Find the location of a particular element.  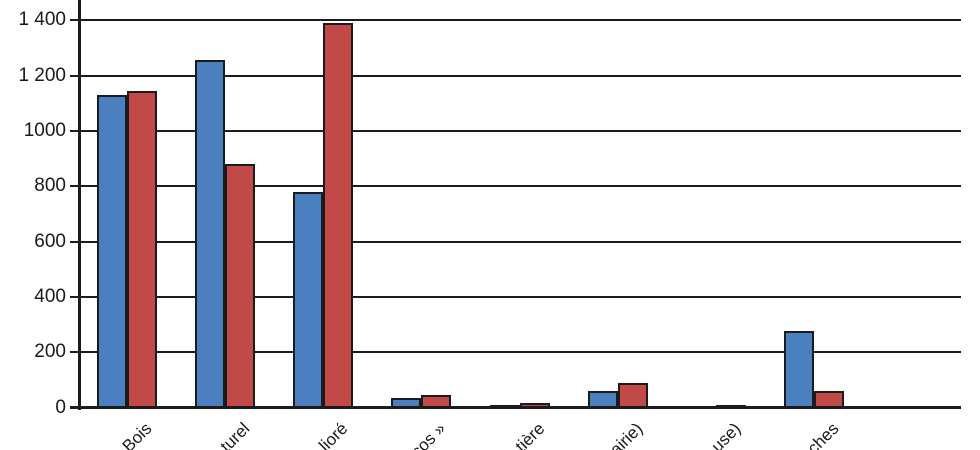

y-axis-label: 200 is located at coordinates (50, 352).